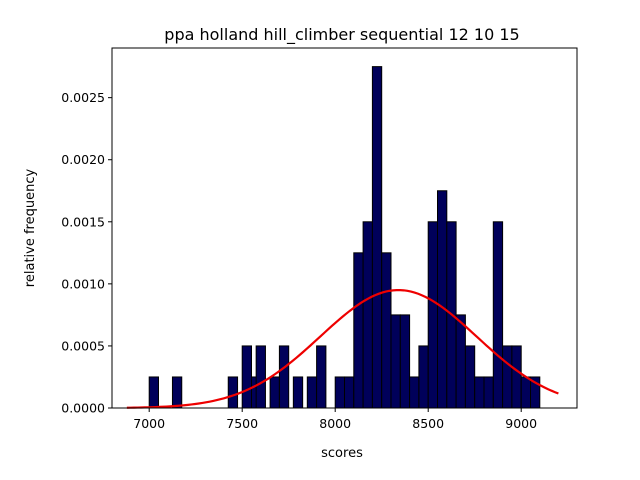 This screenshot has width=640, height=480. What do you see at coordinates (83, 345) in the screenshot?
I see `y-tick-label: 0.0005` at bounding box center [83, 345].